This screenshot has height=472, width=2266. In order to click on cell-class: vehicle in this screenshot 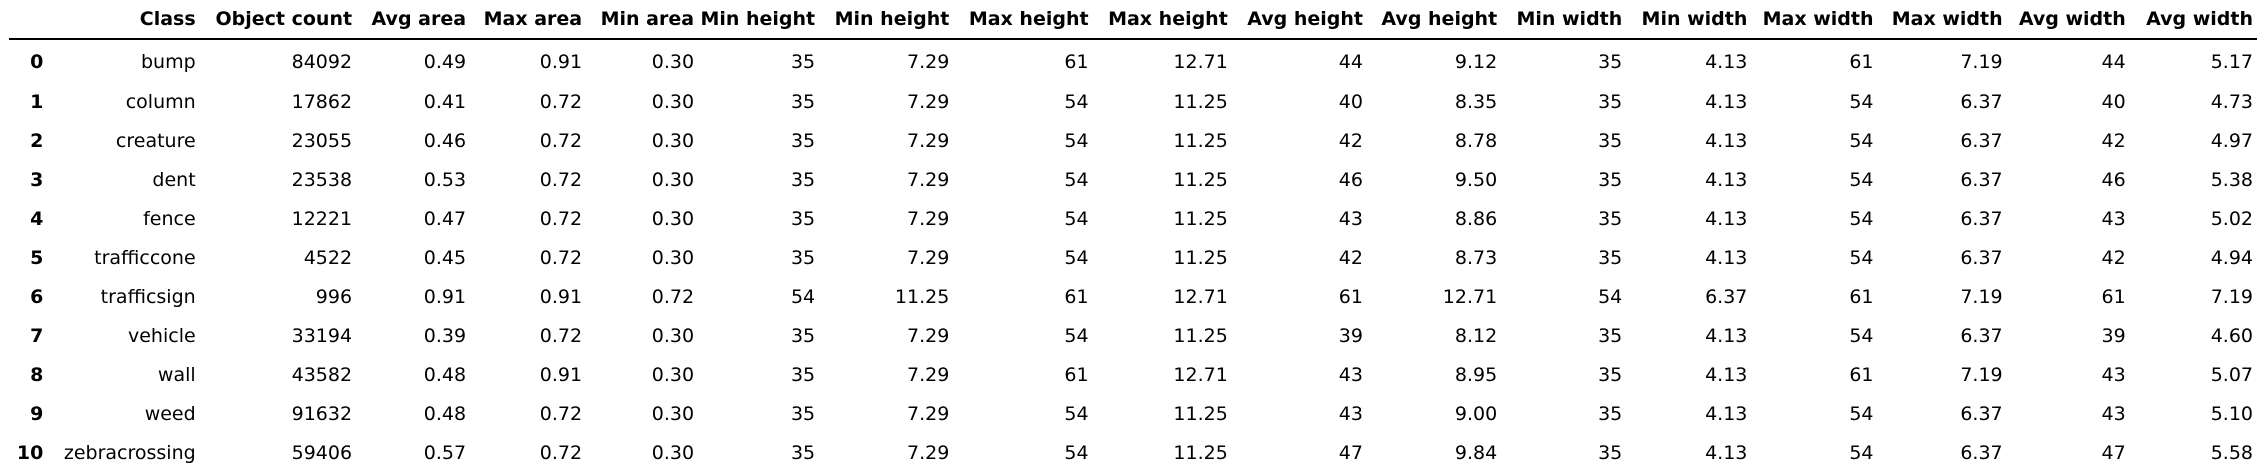, I will do `click(162, 335)`.